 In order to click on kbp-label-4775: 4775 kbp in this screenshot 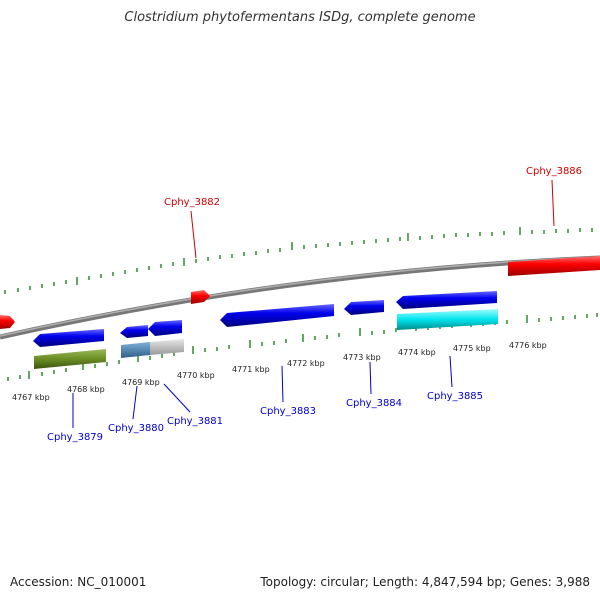, I will do `click(472, 348)`.